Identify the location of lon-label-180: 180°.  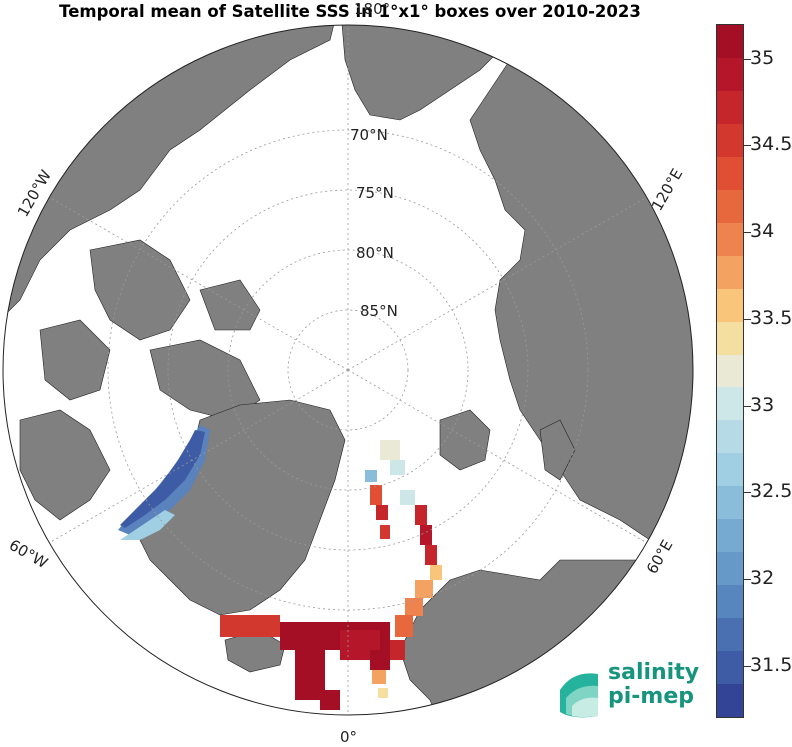
(372, 9).